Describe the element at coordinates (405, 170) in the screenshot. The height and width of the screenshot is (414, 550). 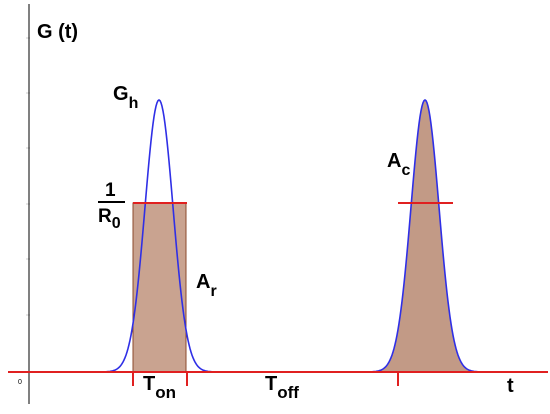
I see `curve-area-label-sub: c` at that location.